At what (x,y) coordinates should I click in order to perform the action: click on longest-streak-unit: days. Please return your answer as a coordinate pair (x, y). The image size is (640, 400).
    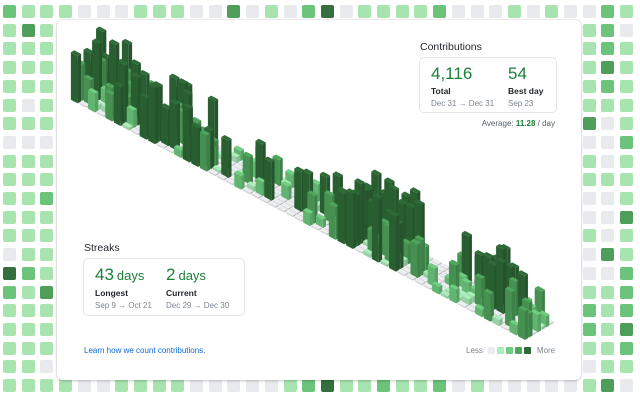
    Looking at the image, I should click on (130, 275).